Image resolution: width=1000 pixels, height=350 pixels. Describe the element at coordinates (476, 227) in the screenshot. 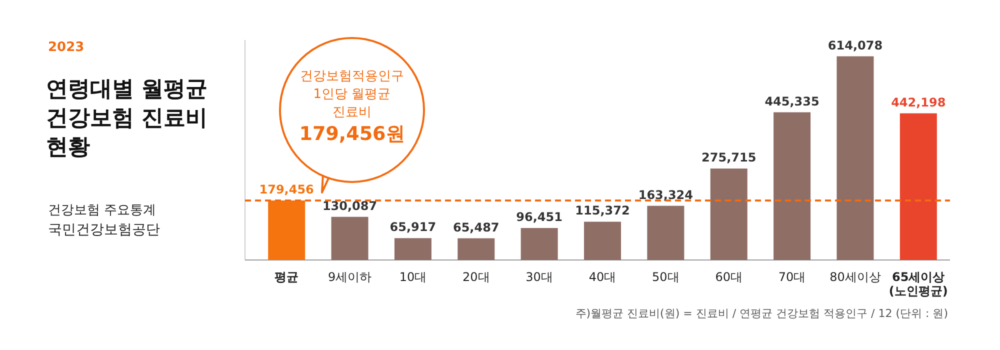

I see `data-label: 65,487` at that location.